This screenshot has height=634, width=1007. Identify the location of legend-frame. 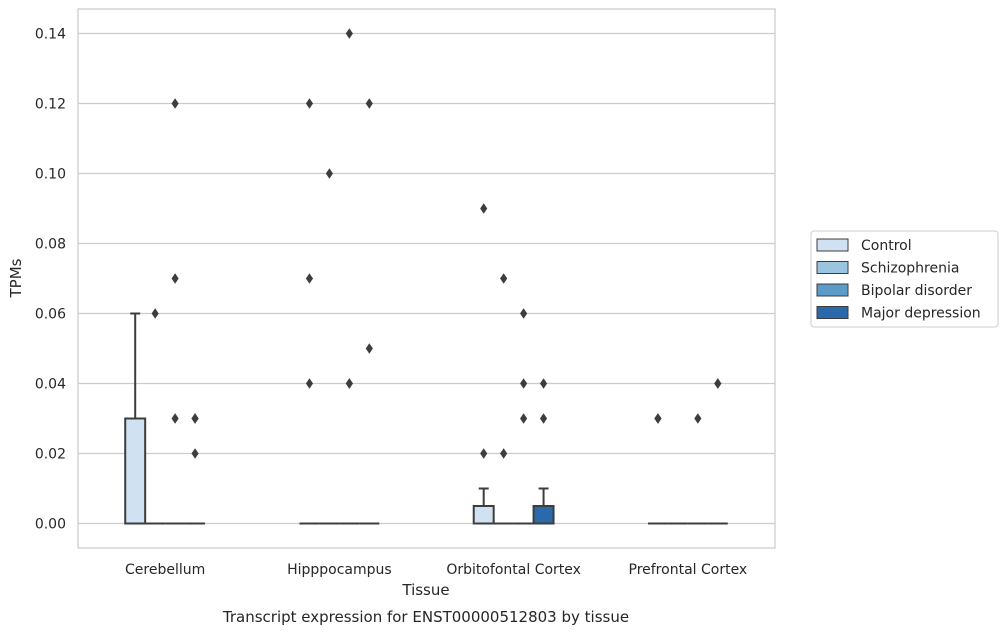
(904, 279).